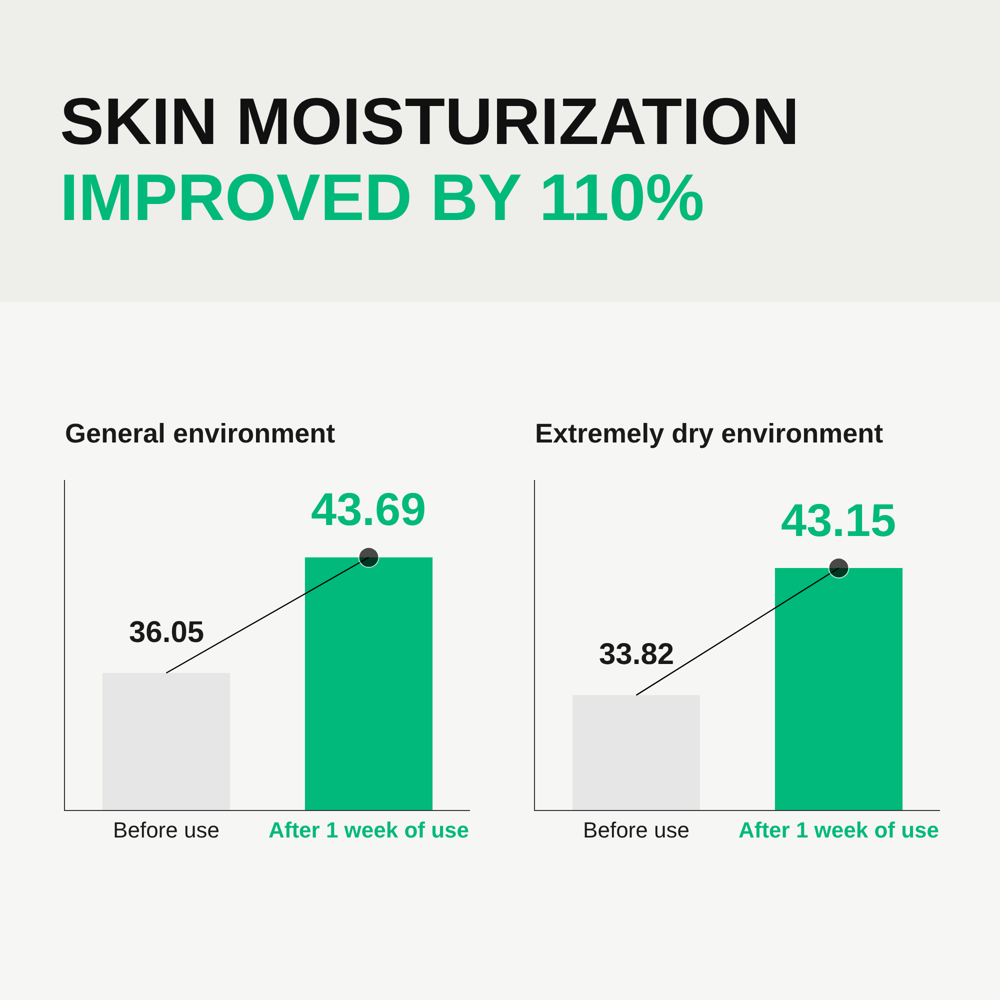 This screenshot has width=1000, height=1000. I want to click on data-label: 33.82, so click(636, 654).